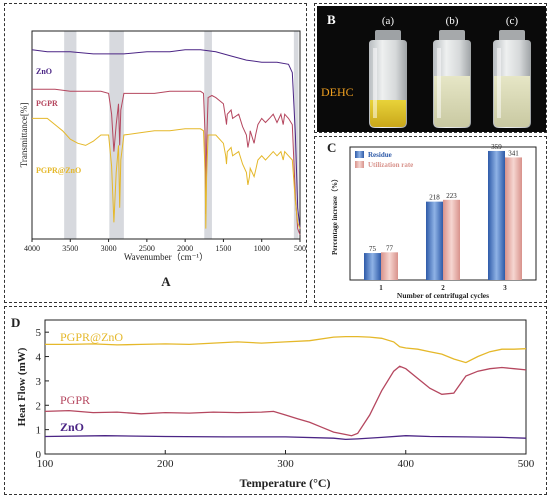 The image size is (550, 498). Describe the element at coordinates (359, 164) in the screenshot. I see `legend-swatch-utilization` at that location.